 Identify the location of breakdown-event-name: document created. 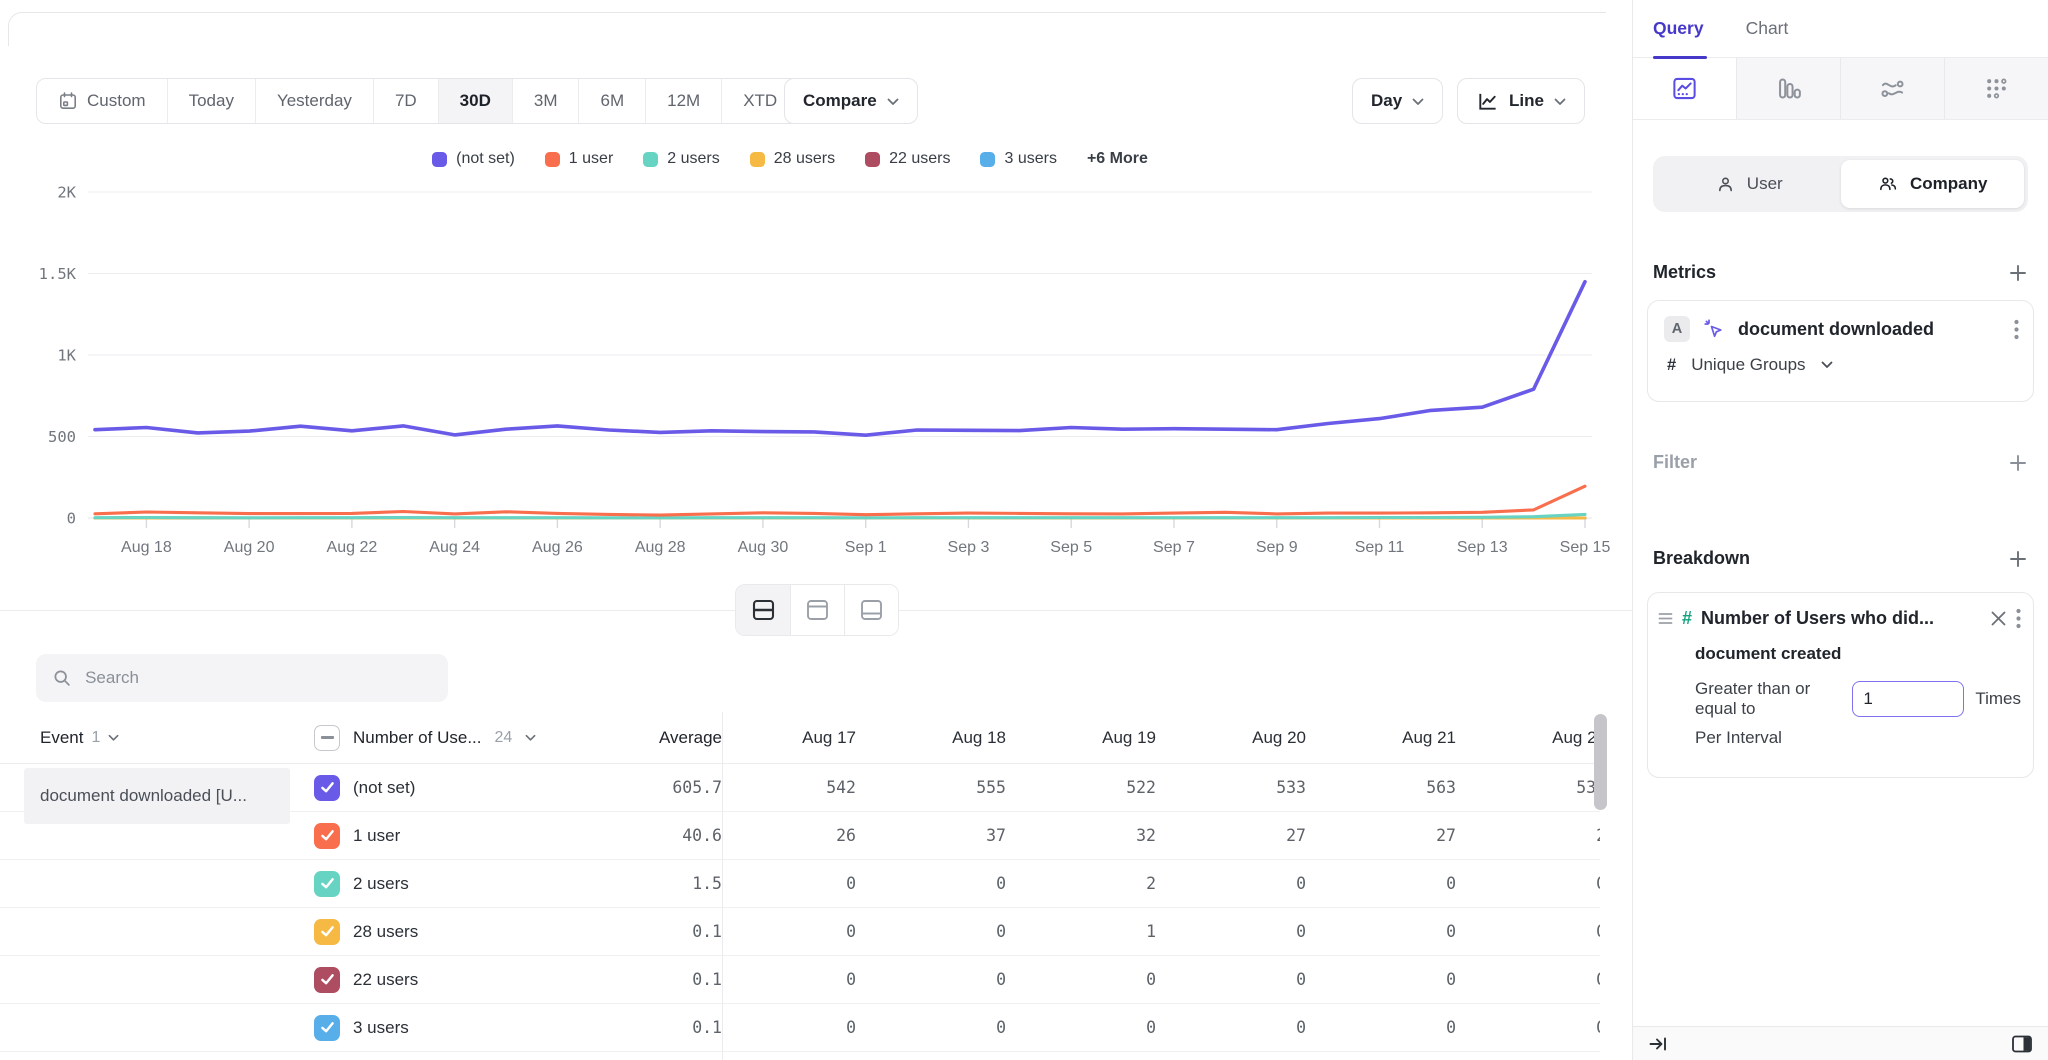
(1768, 653).